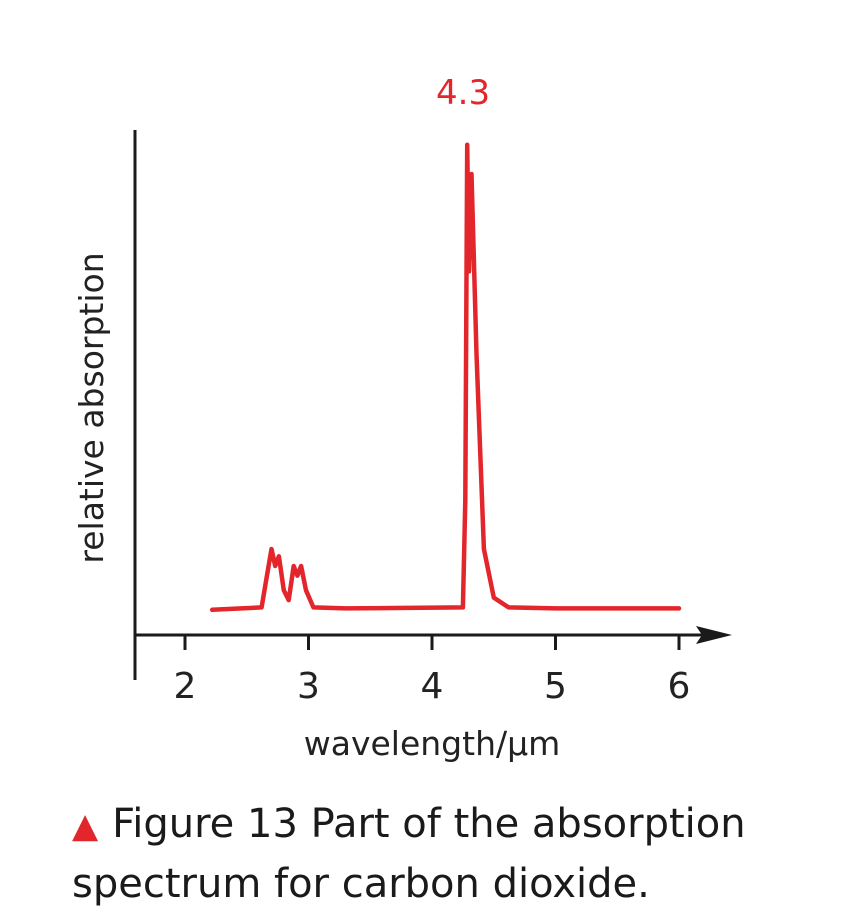 This screenshot has height=913, width=850. What do you see at coordinates (555, 686) in the screenshot?
I see `x-tick-label: 5` at bounding box center [555, 686].